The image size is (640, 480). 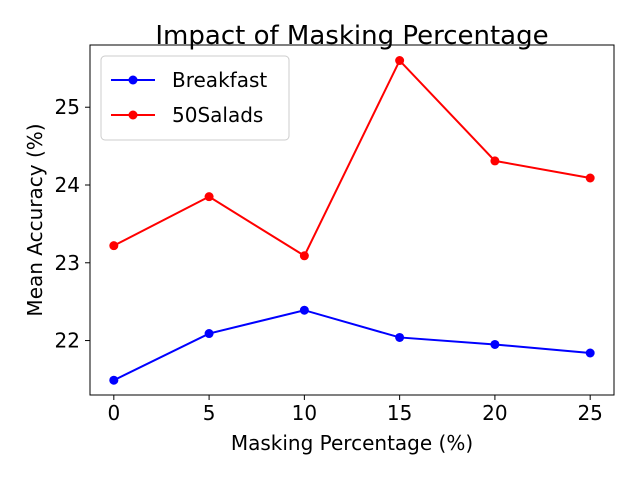 What do you see at coordinates (67, 341) in the screenshot?
I see `y-tick-label: 22` at bounding box center [67, 341].